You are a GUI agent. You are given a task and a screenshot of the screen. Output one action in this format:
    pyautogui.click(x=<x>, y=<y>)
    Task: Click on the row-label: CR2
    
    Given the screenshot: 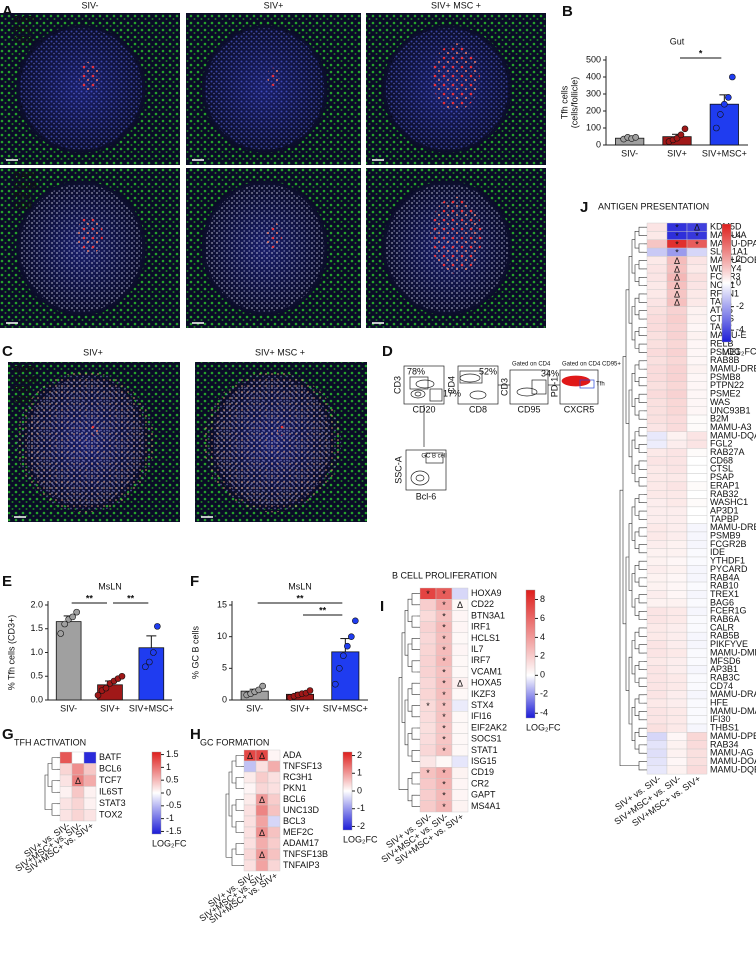 What is the action you would take?
    pyautogui.click(x=480, y=783)
    